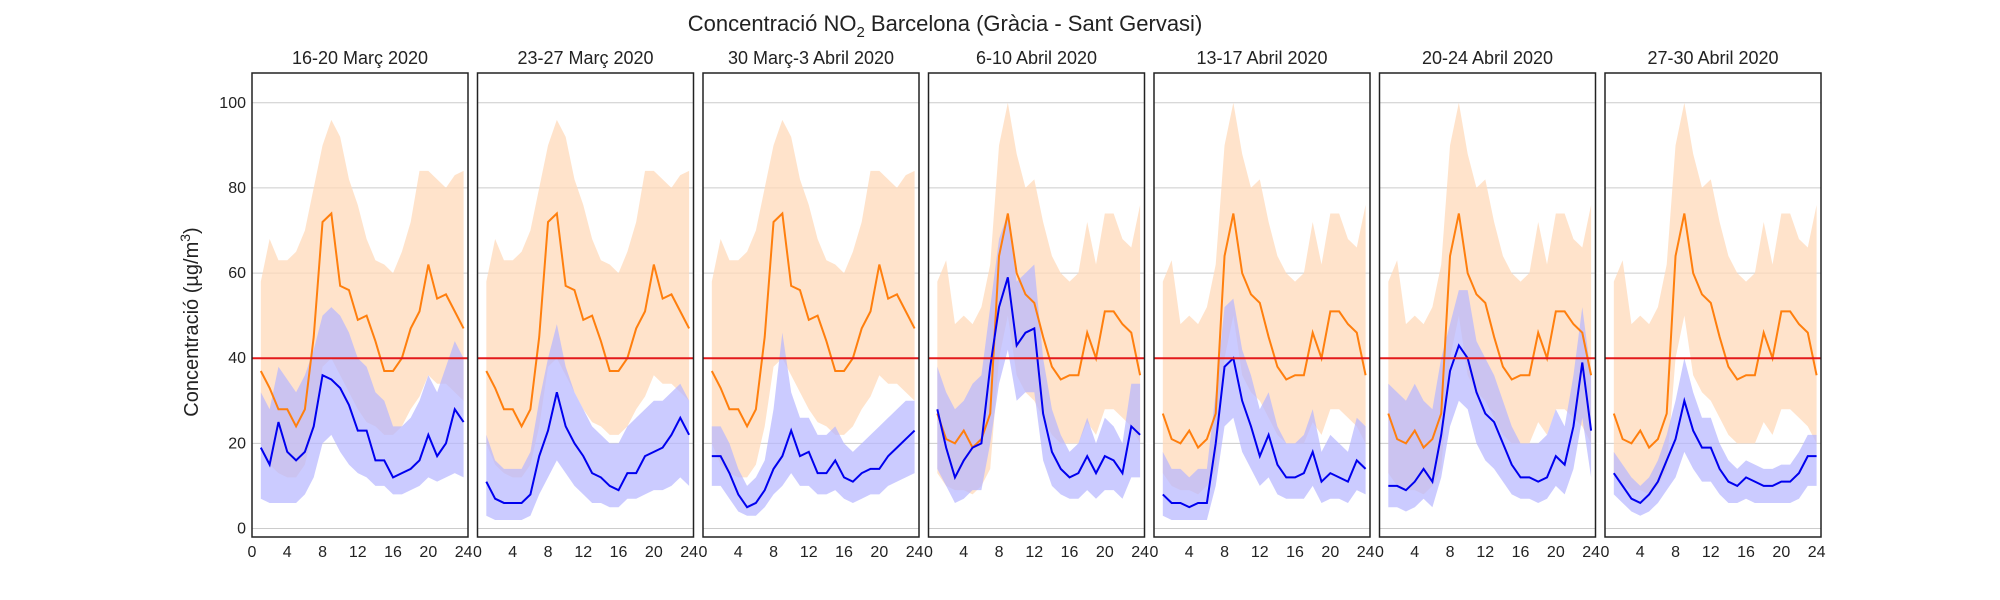  What do you see at coordinates (190, 321) in the screenshot?
I see `y-axis-label: Concentració (µg/m3)` at bounding box center [190, 321].